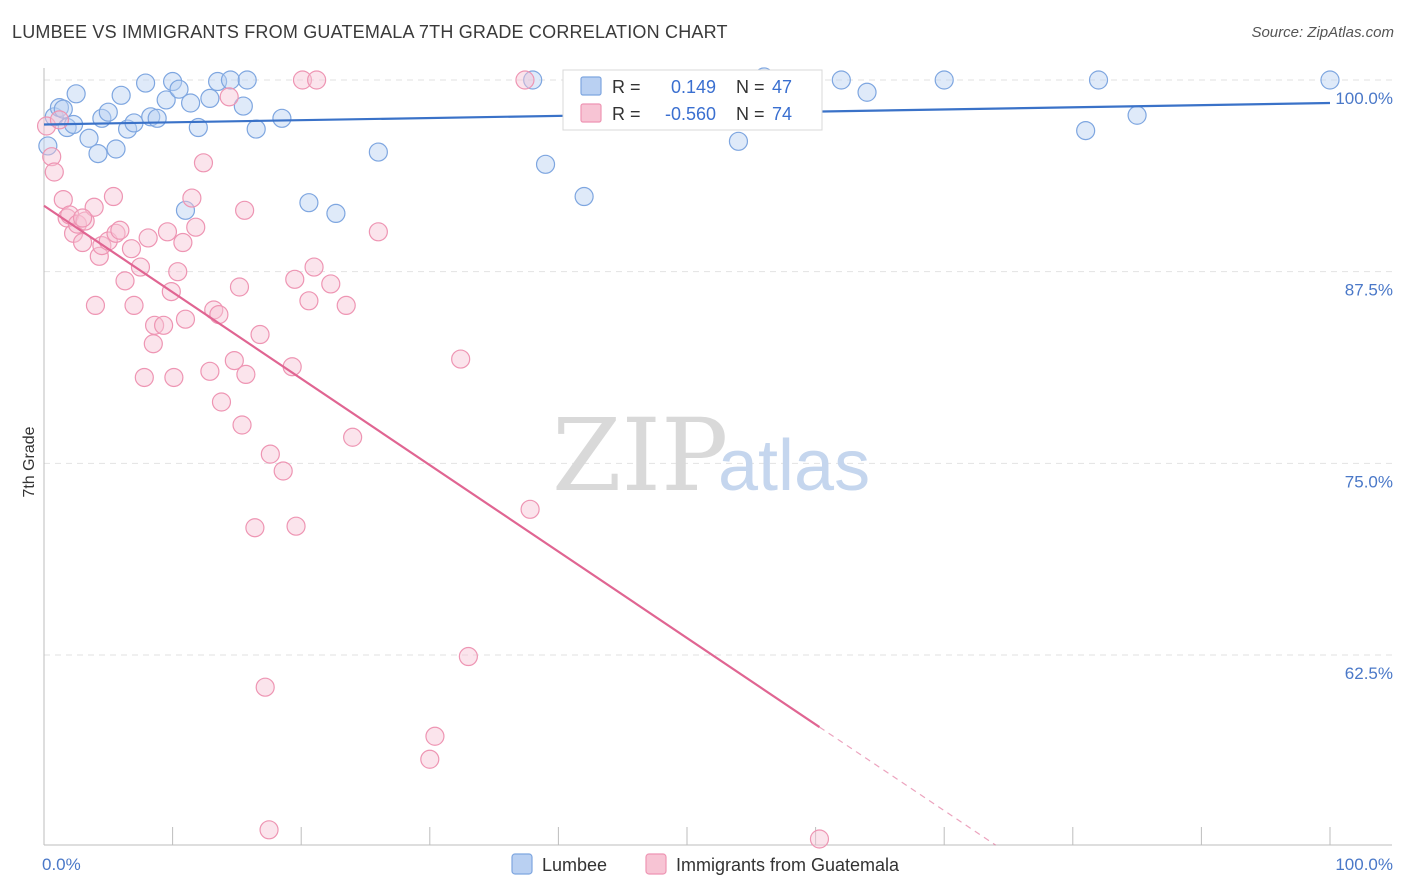 This screenshot has height=892, width=1406. What do you see at coordinates (626, 87) in the screenshot?
I see `stats-r-label-lumbee: R =` at bounding box center [626, 87].